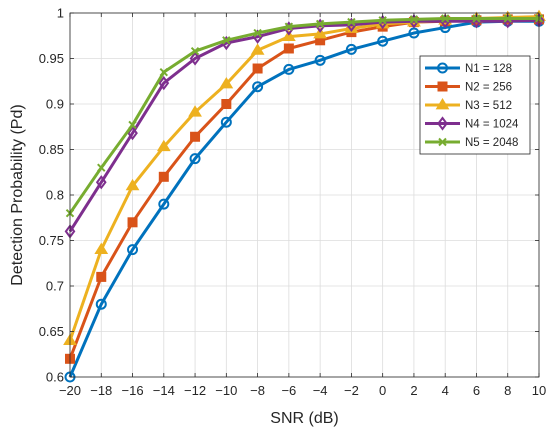 The height and width of the screenshot is (440, 550). I want to click on x-tick-label: −20, so click(70, 390).